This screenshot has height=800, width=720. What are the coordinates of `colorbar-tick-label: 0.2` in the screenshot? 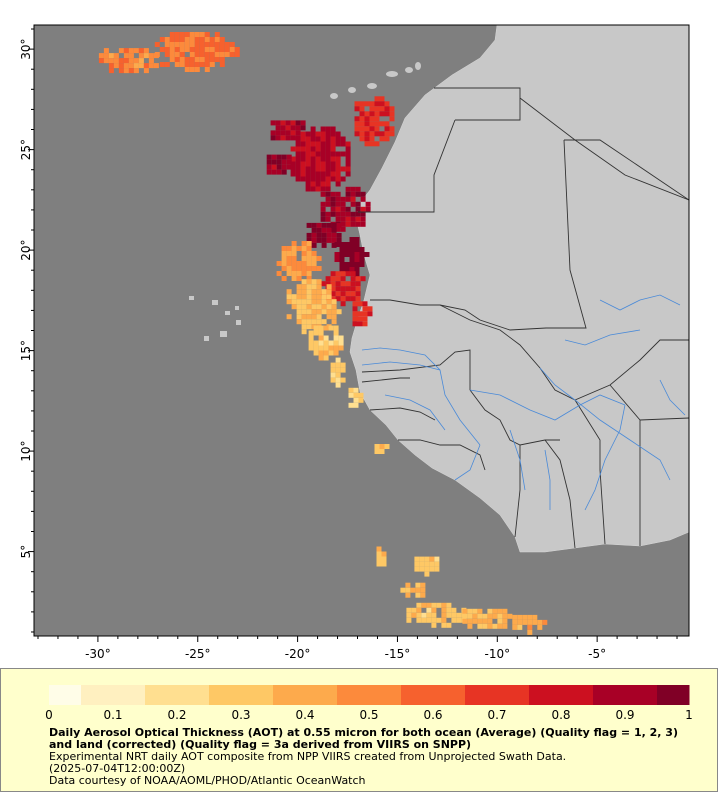 It's located at (176, 715).